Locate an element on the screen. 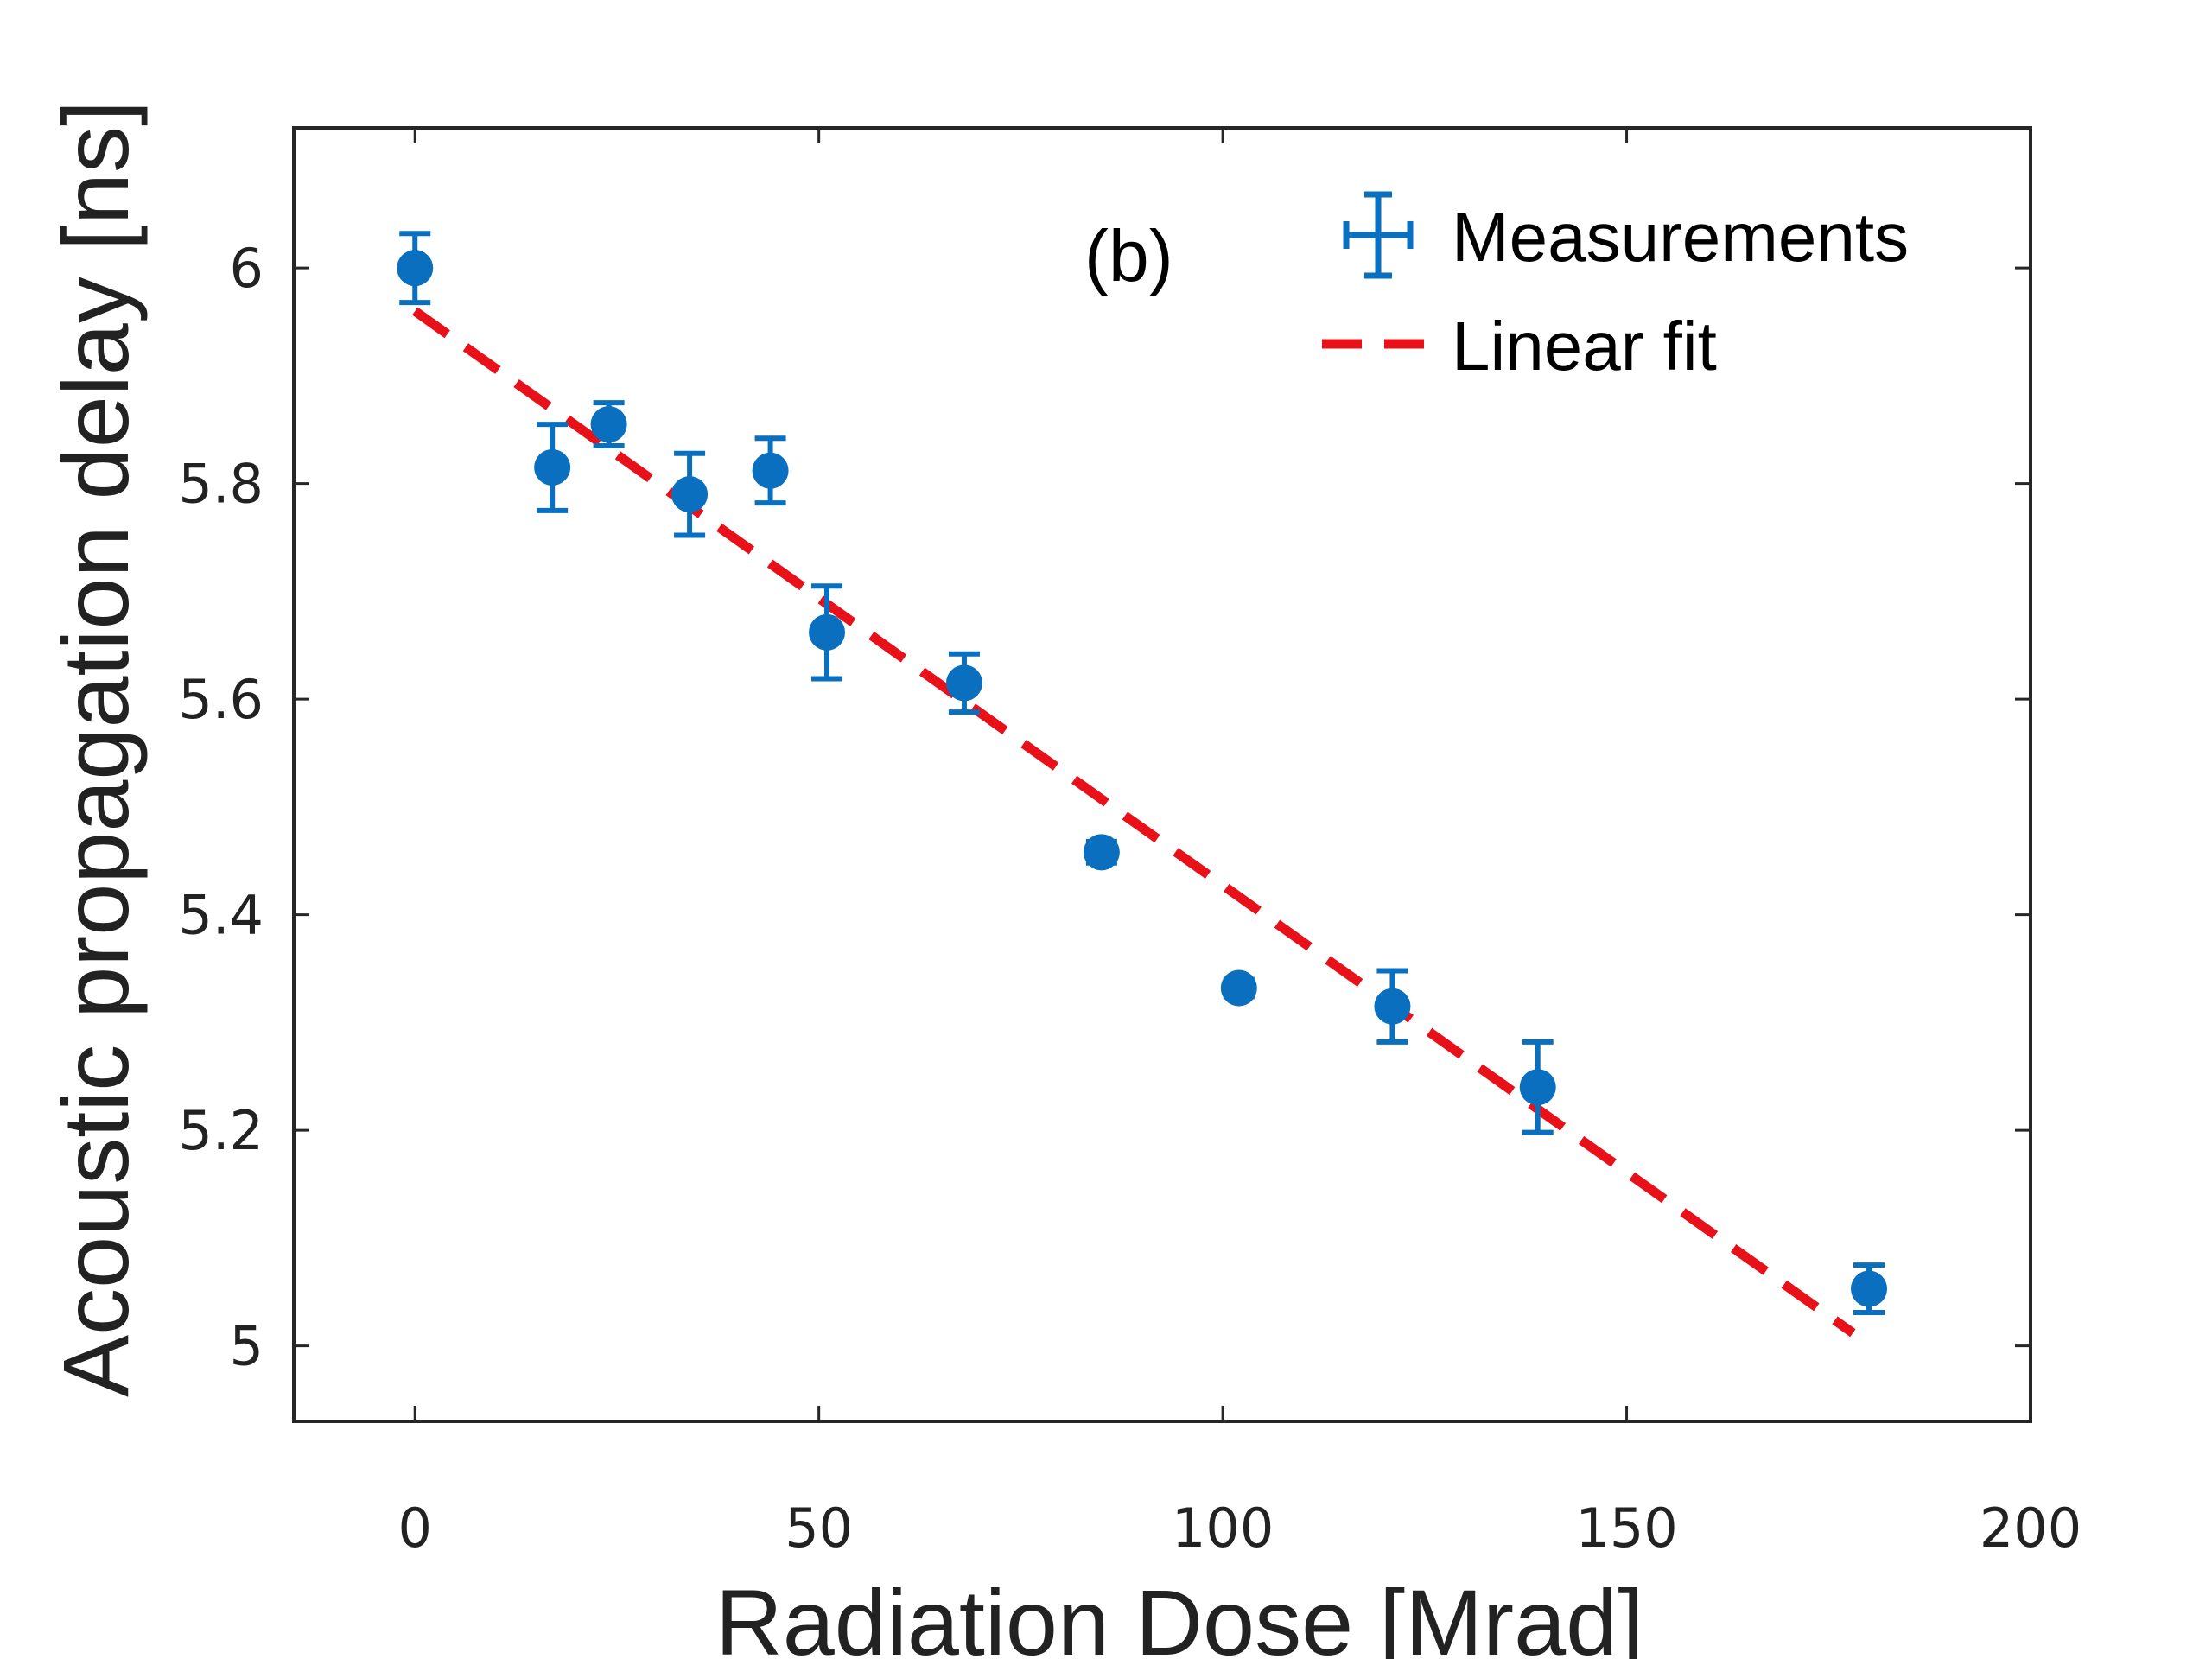 This screenshot has height=1659, width=2212. x-axis-title: Radiation Dose [Mrad] is located at coordinates (1179, 1614).